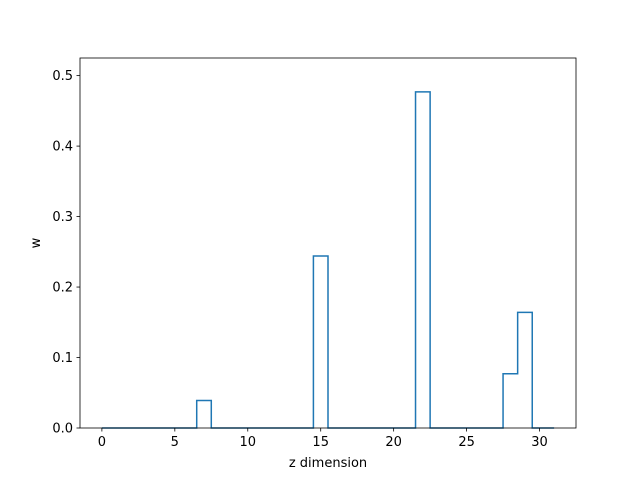 This screenshot has height=480, width=640. Describe the element at coordinates (102, 442) in the screenshot. I see `x-tick-label: 0` at that location.